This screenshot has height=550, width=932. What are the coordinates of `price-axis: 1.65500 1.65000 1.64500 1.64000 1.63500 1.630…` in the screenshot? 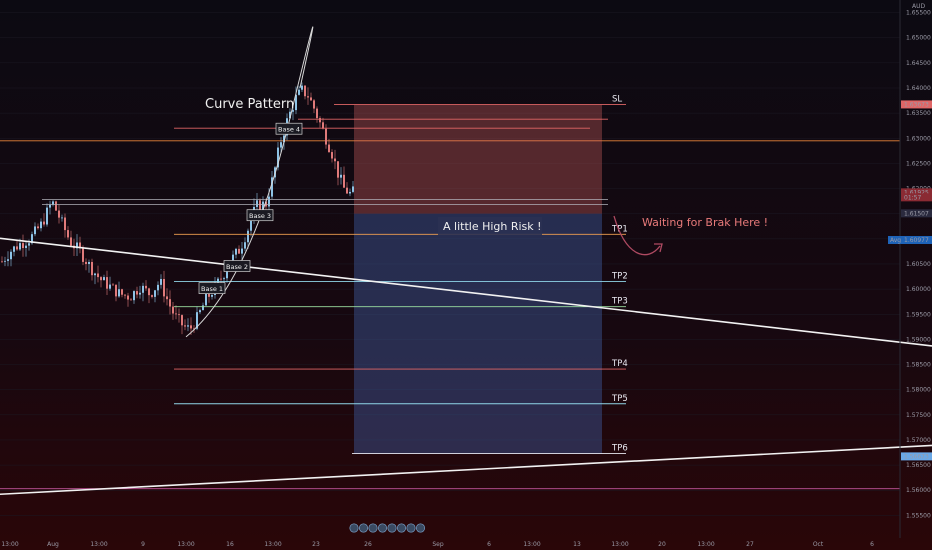 It's located at (910, 269).